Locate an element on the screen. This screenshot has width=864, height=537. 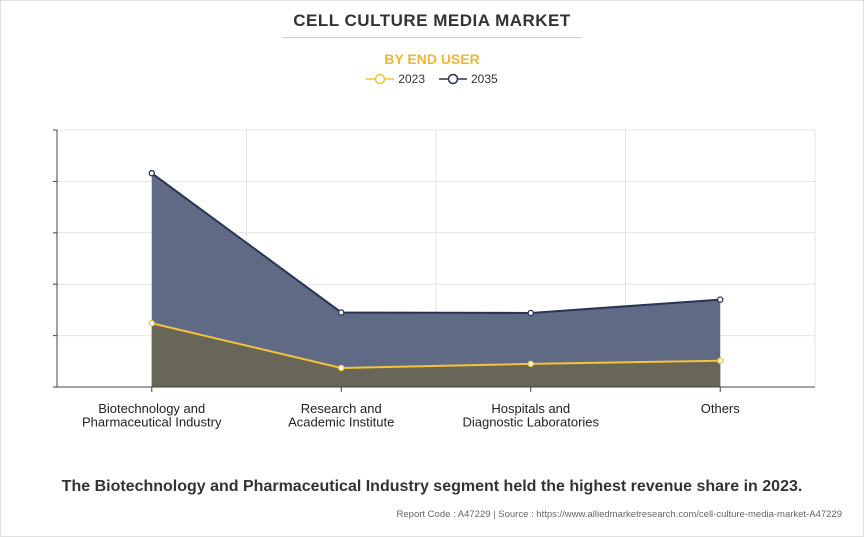
legend-label-2023: 2023 is located at coordinates (411, 79).